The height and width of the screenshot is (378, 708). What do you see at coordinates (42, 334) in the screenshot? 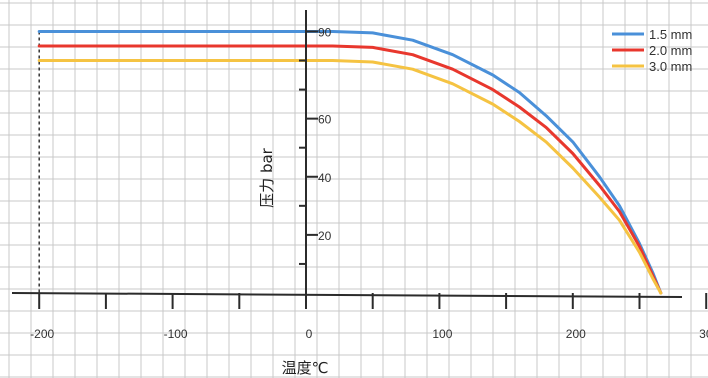
I see `x-tick-label: -200` at bounding box center [42, 334].